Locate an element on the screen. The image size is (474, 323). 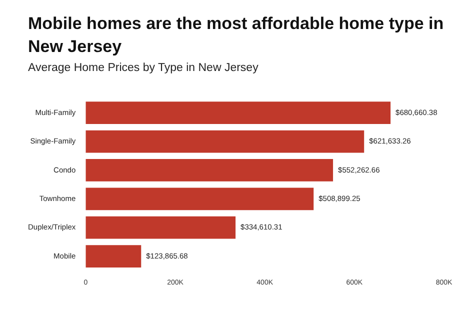
chart-subtitle: Average Home Prices by Type in New Jersey is located at coordinates (143, 68).